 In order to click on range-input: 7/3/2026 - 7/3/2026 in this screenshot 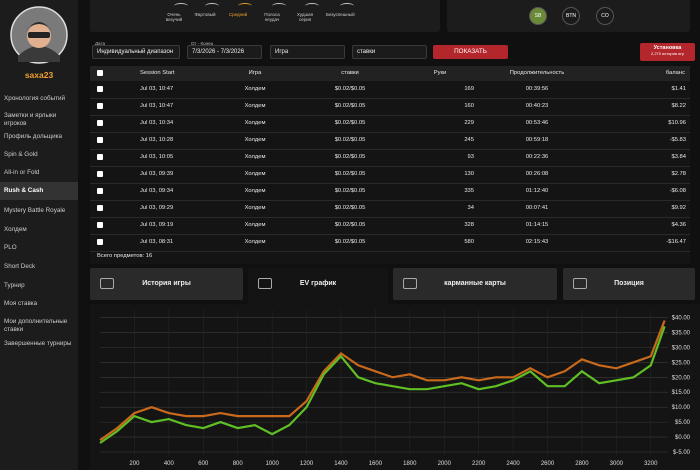, I will do `click(224, 52)`.